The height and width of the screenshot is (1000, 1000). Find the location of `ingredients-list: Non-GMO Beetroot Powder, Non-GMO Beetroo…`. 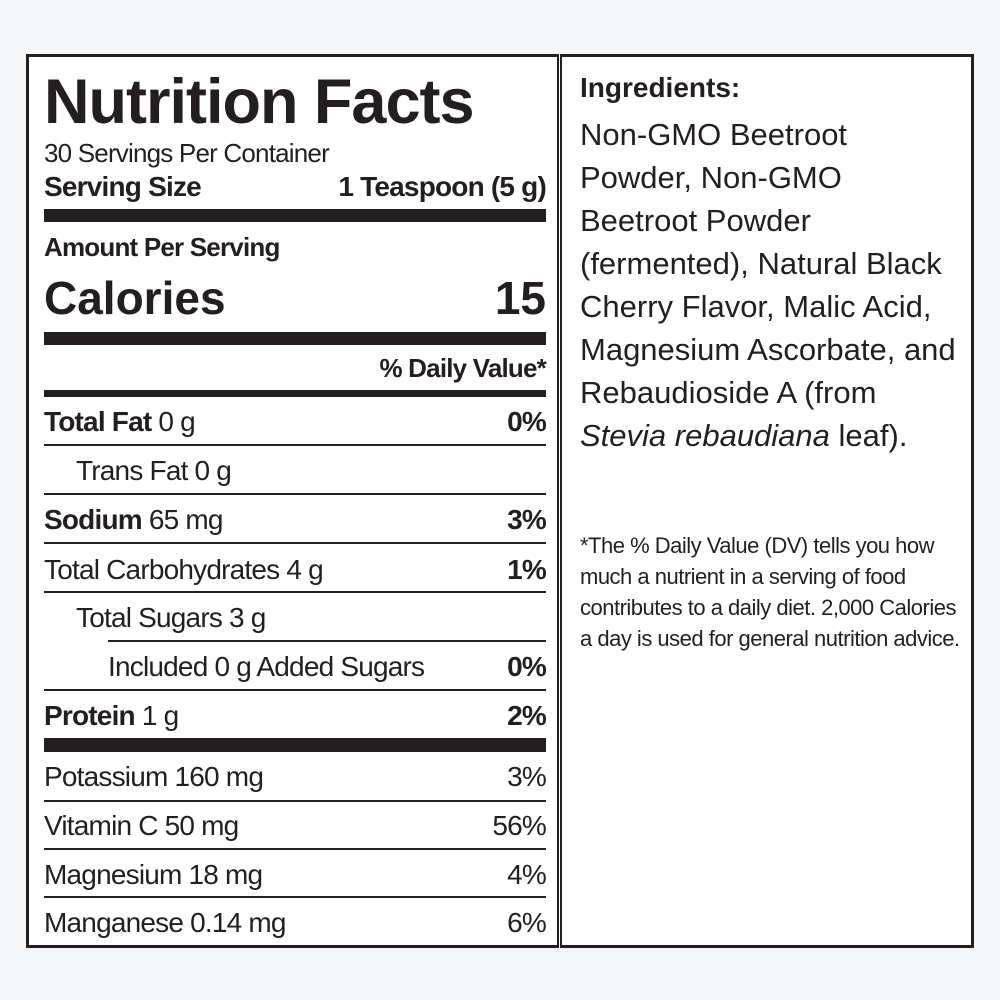

ingredients-list: Non-GMO Beetroot Powder, Non-GMO Beetroo… is located at coordinates (768, 263).